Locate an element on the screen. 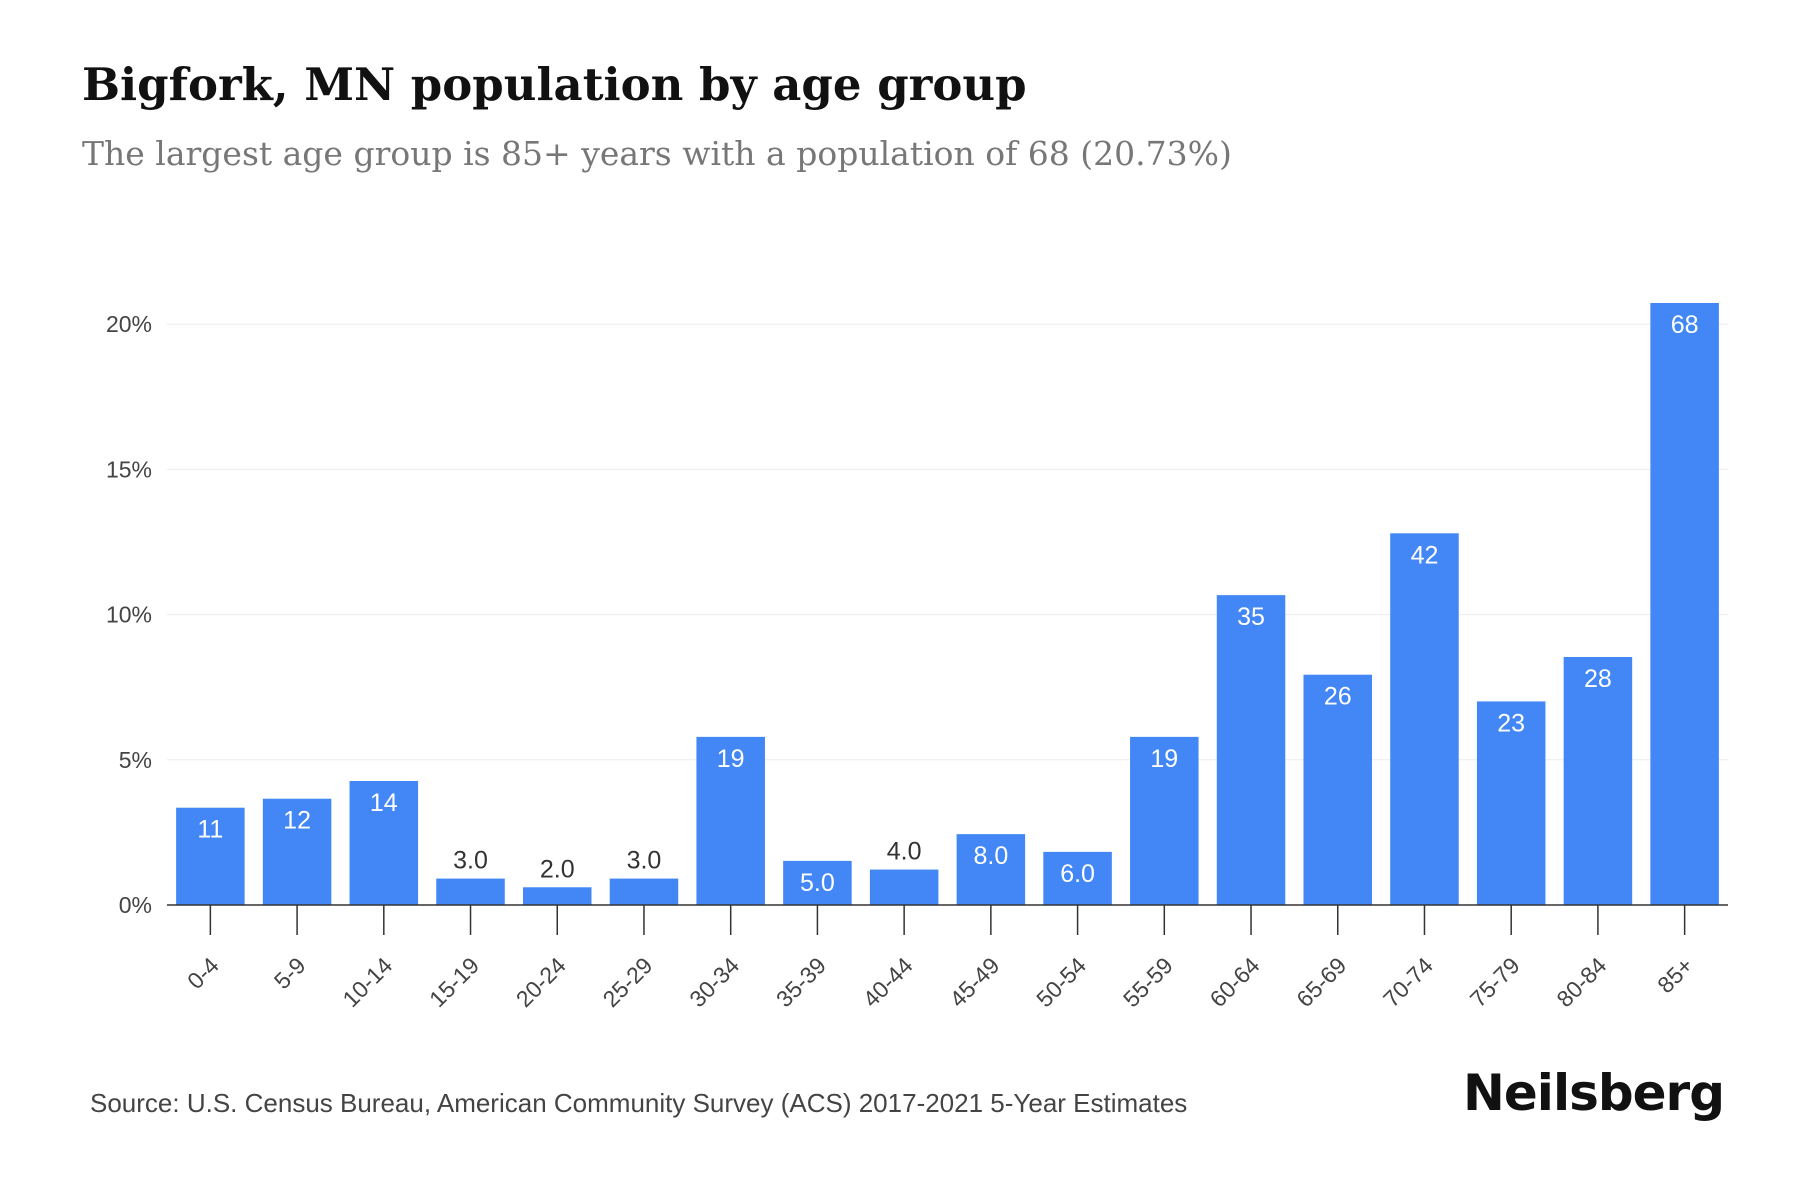 This screenshot has width=1800, height=1200. bar-value-label: 12 is located at coordinates (297, 821).